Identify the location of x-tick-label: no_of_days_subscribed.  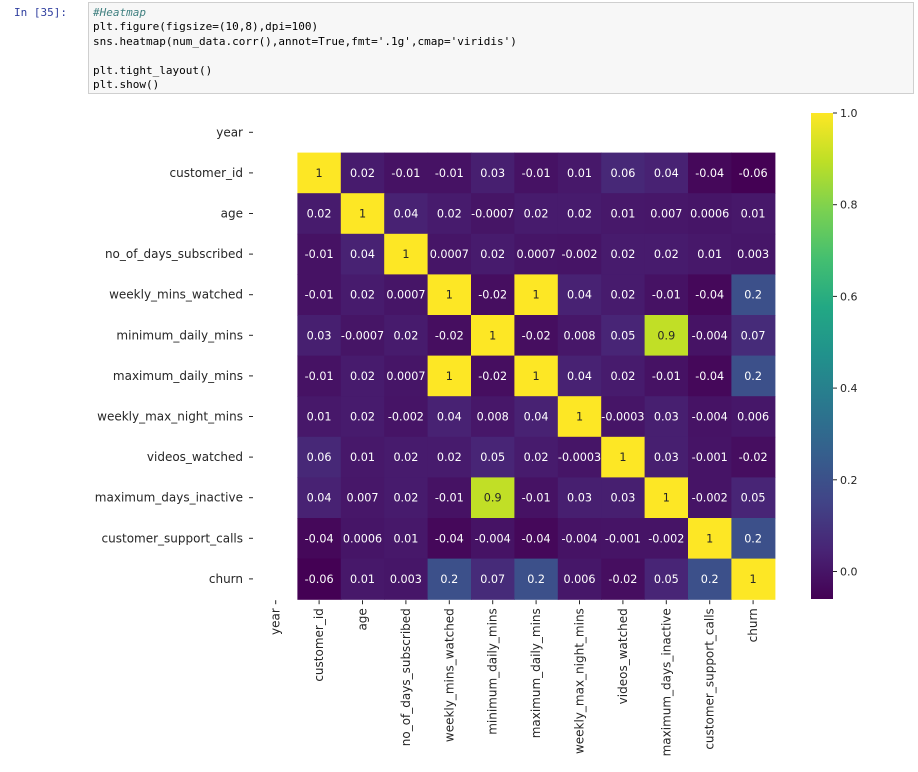
(406, 677).